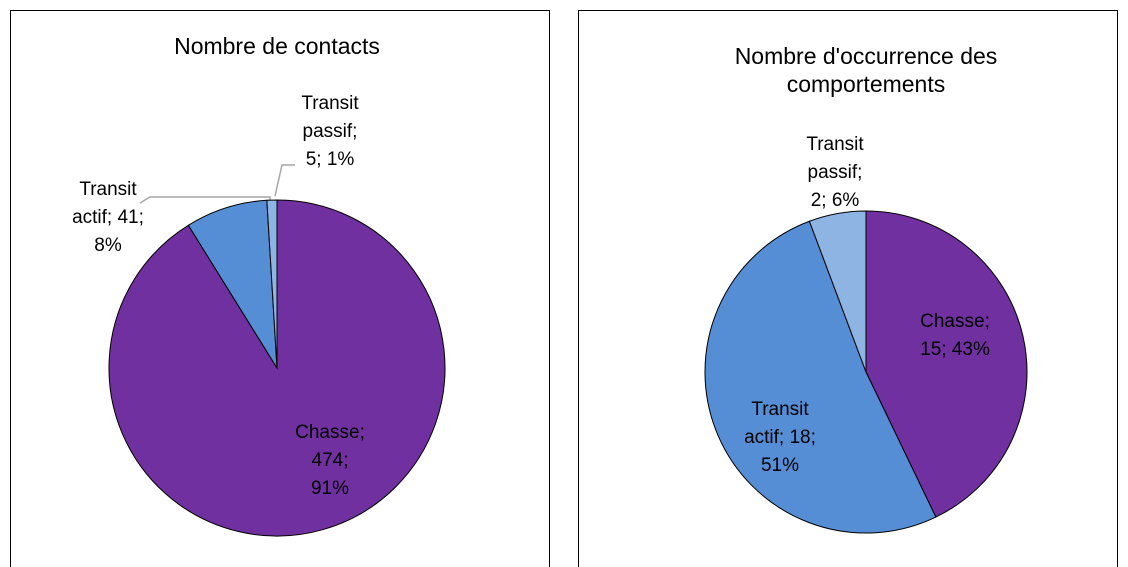 The image size is (1128, 567). I want to click on data-label: 15; 43%, so click(955, 349).